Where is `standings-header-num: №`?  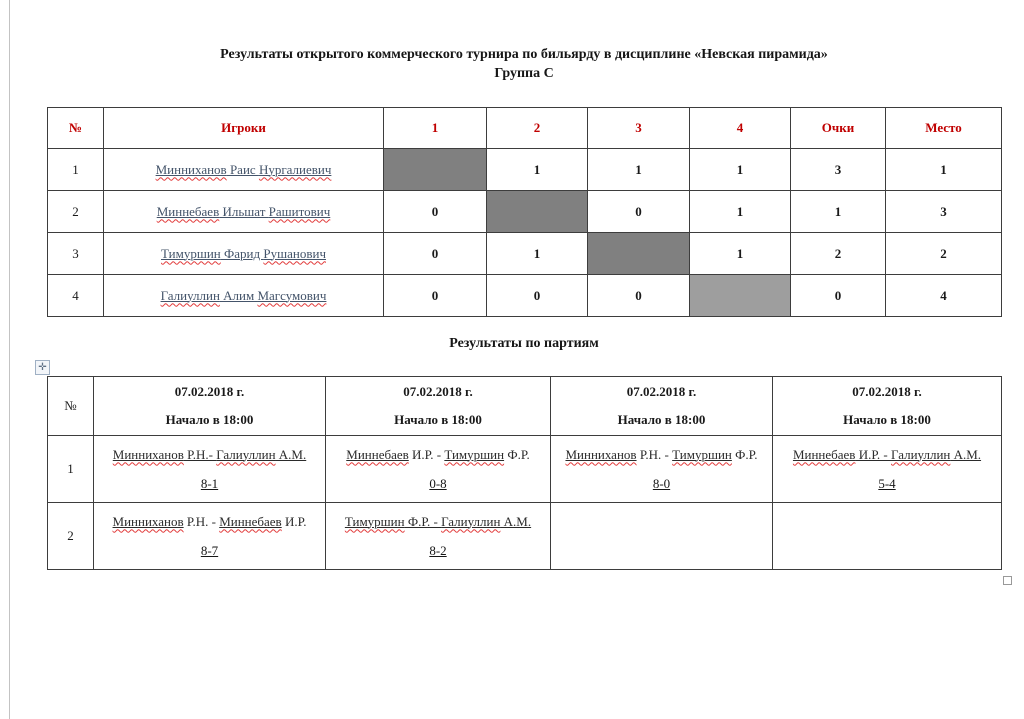
standings-header-num: № is located at coordinates (75, 128).